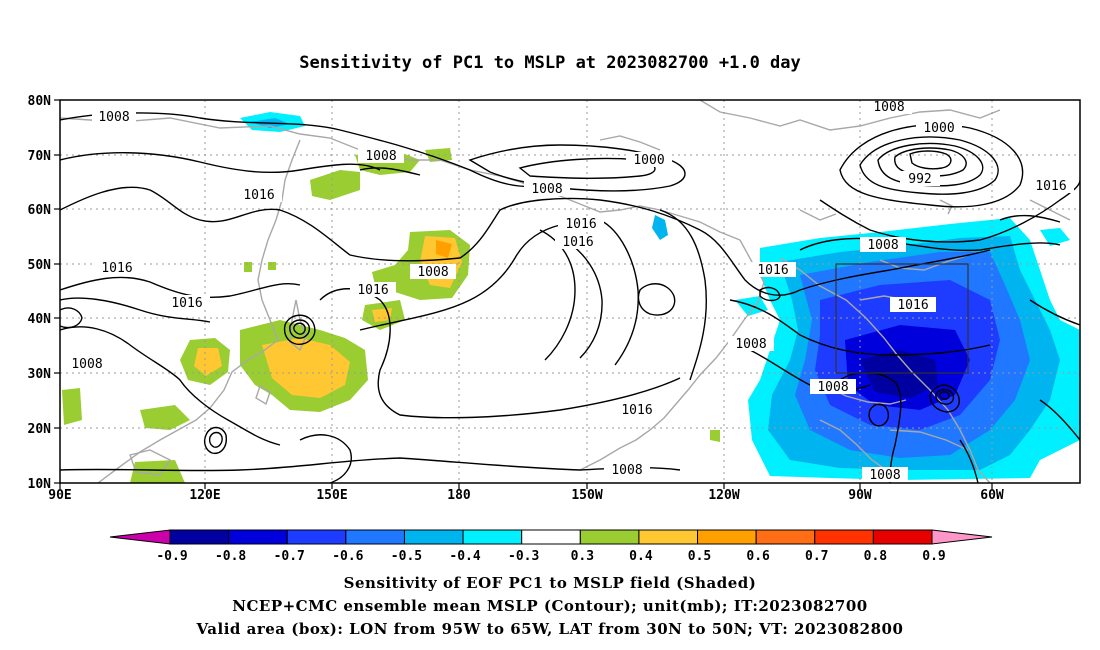 This screenshot has height=650, width=1100. I want to click on lat-label: 40N, so click(40, 319).